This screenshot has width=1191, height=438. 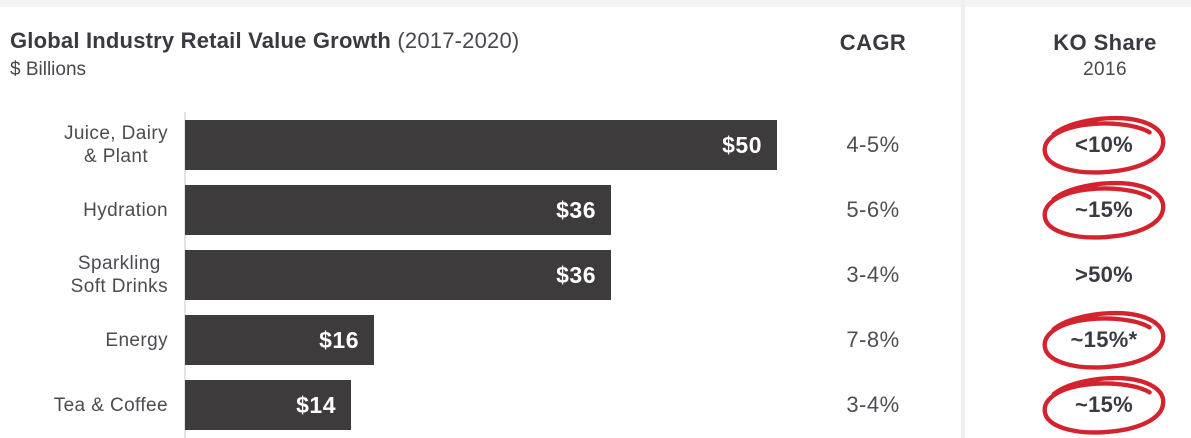 I want to click on cagr-column-header: CAGR, so click(x=873, y=43).